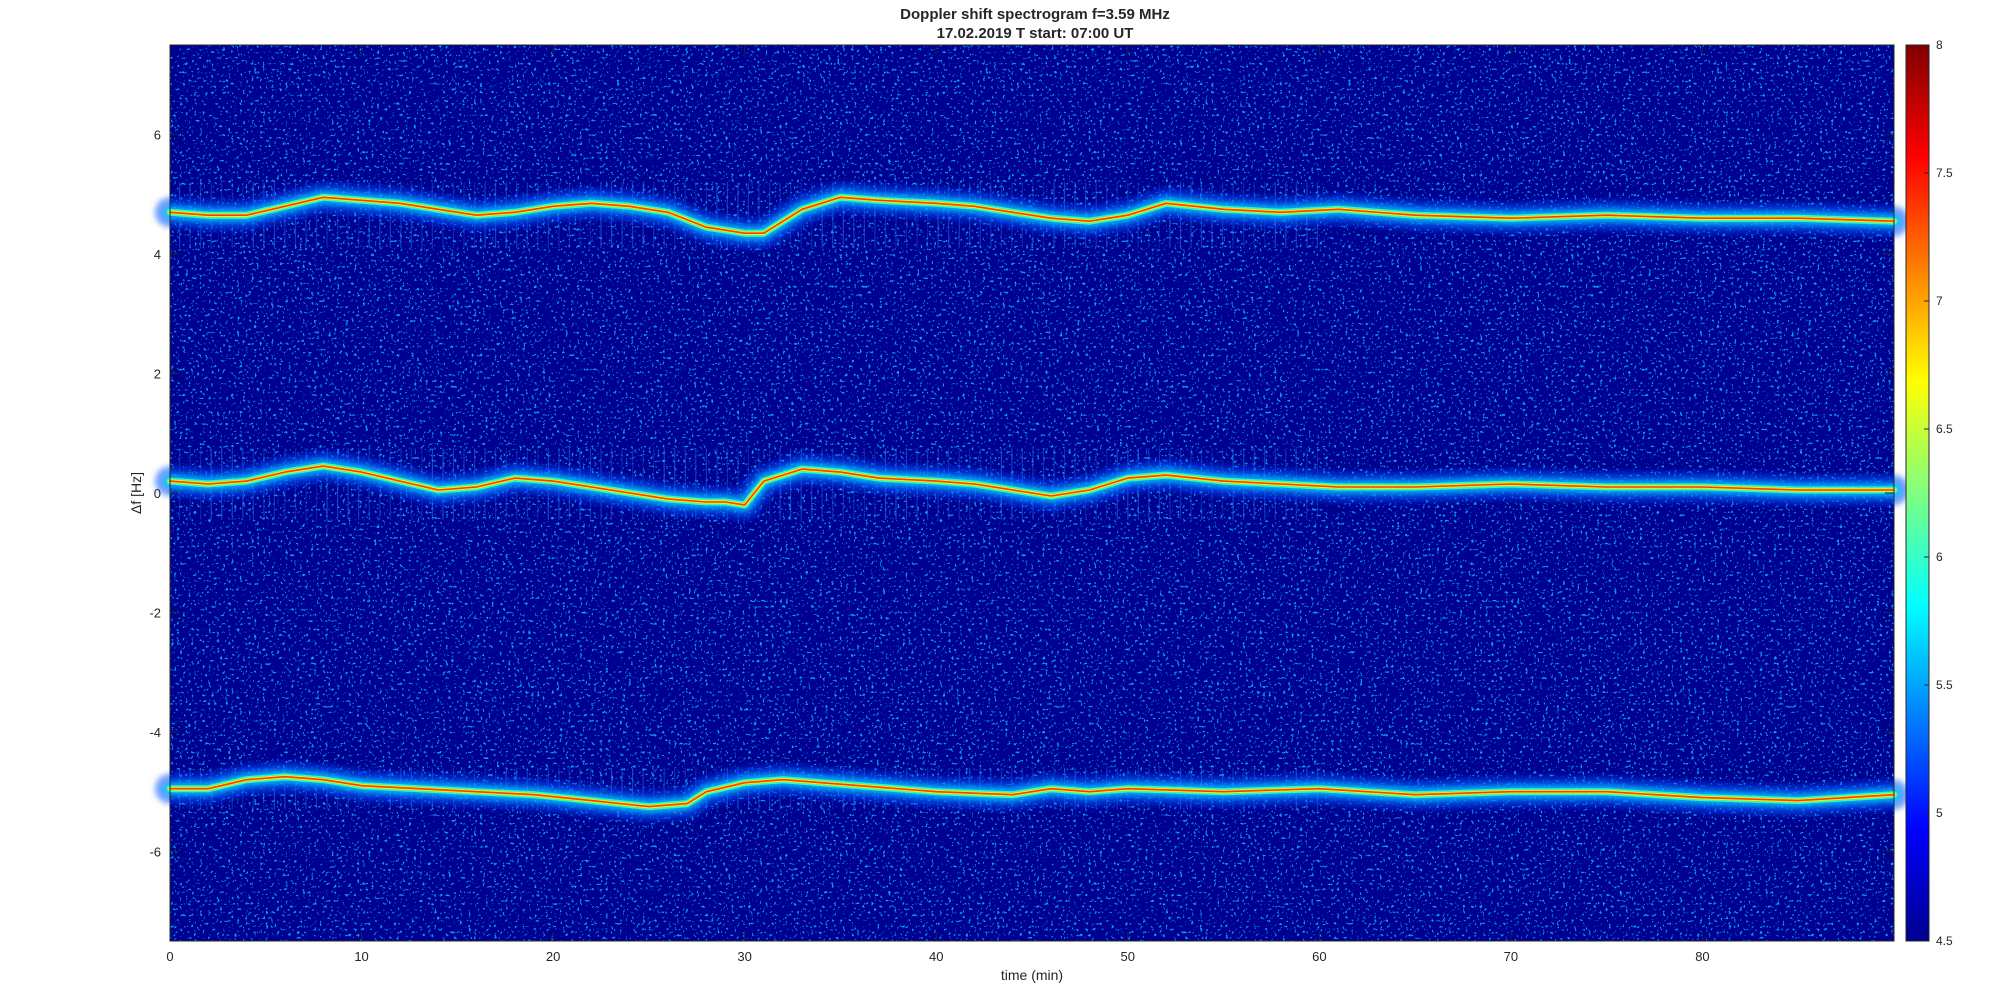  What do you see at coordinates (1944, 941) in the screenshot?
I see `colorbar-tick-label: 4.5` at bounding box center [1944, 941].